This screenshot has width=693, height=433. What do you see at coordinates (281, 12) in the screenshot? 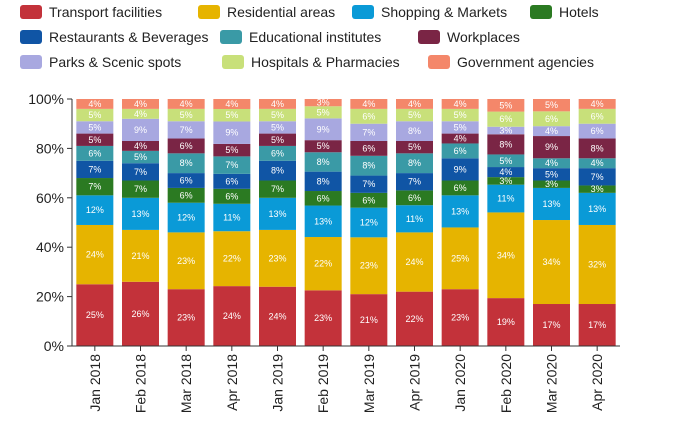
I see `legend-label: Residential areas` at bounding box center [281, 12].